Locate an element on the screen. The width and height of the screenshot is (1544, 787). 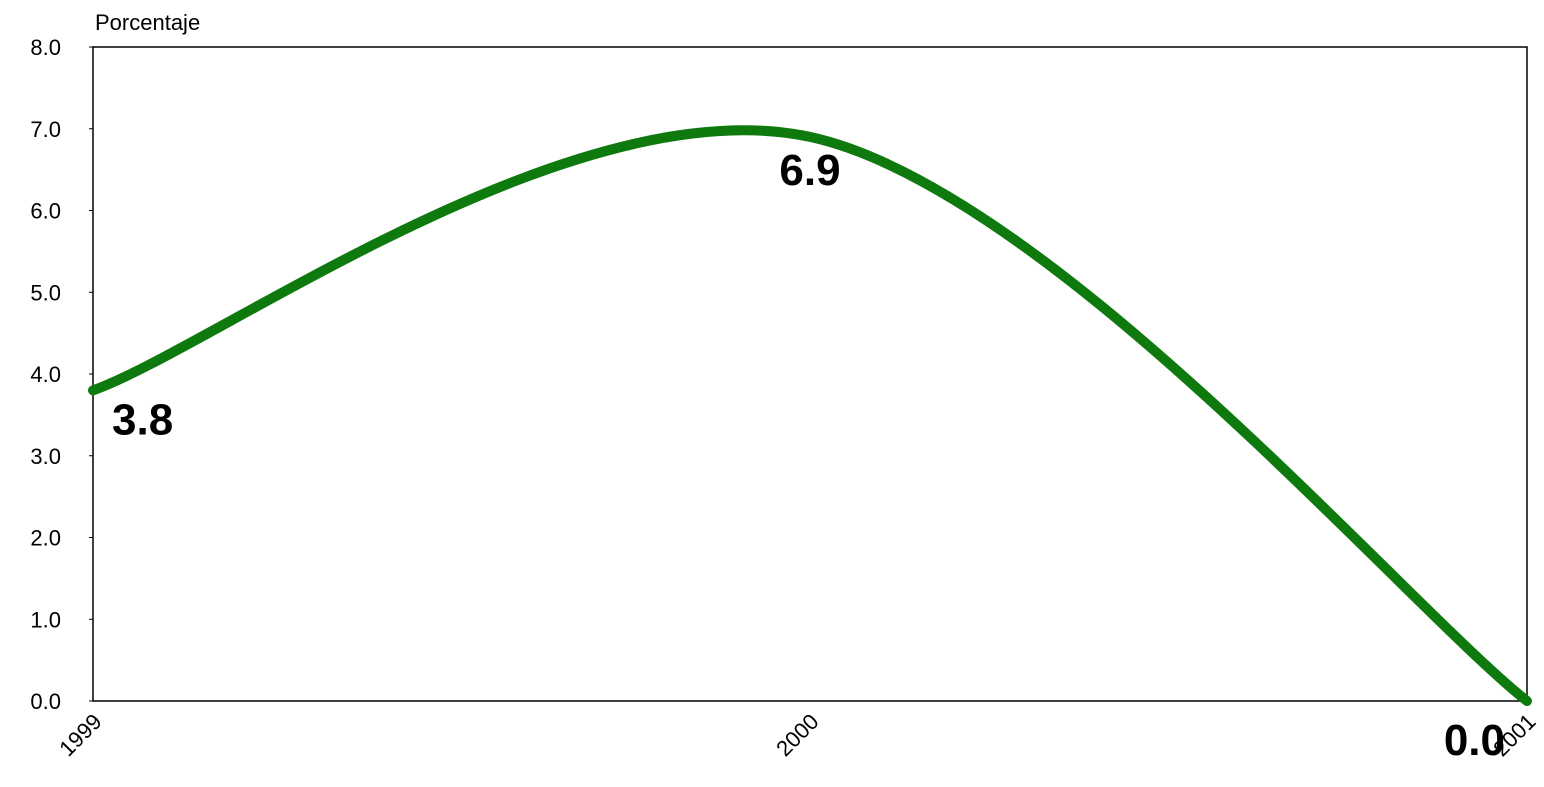
y-tick-label: 3.0 is located at coordinates (45, 456).